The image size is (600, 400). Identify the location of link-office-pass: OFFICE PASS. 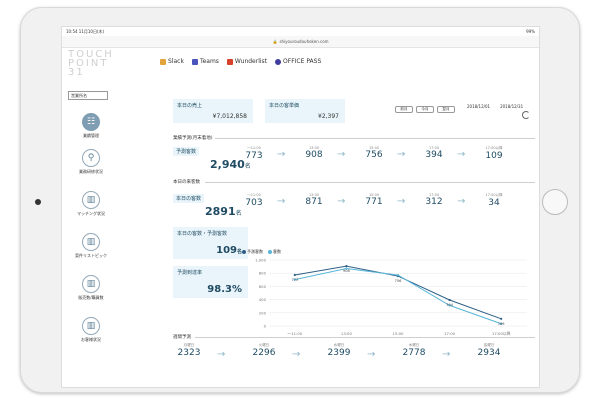
(298, 61).